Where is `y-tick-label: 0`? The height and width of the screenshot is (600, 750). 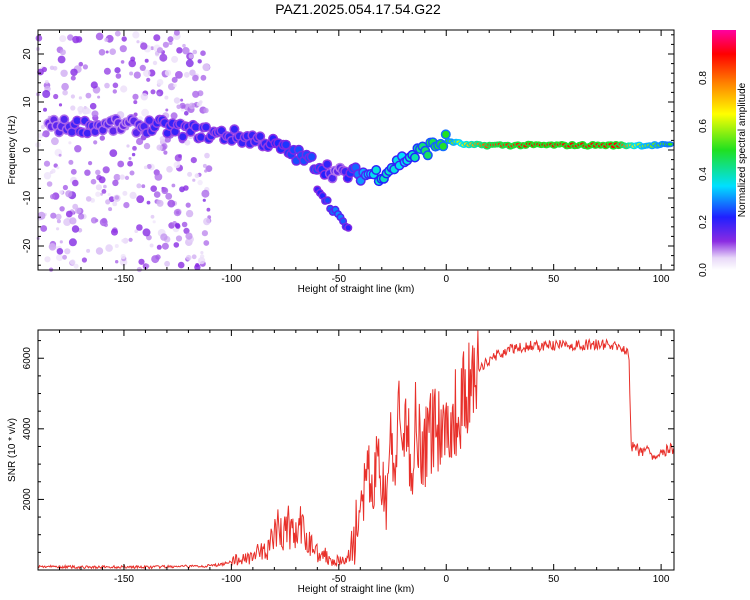
y-tick-label: 0 is located at coordinates (27, 150).